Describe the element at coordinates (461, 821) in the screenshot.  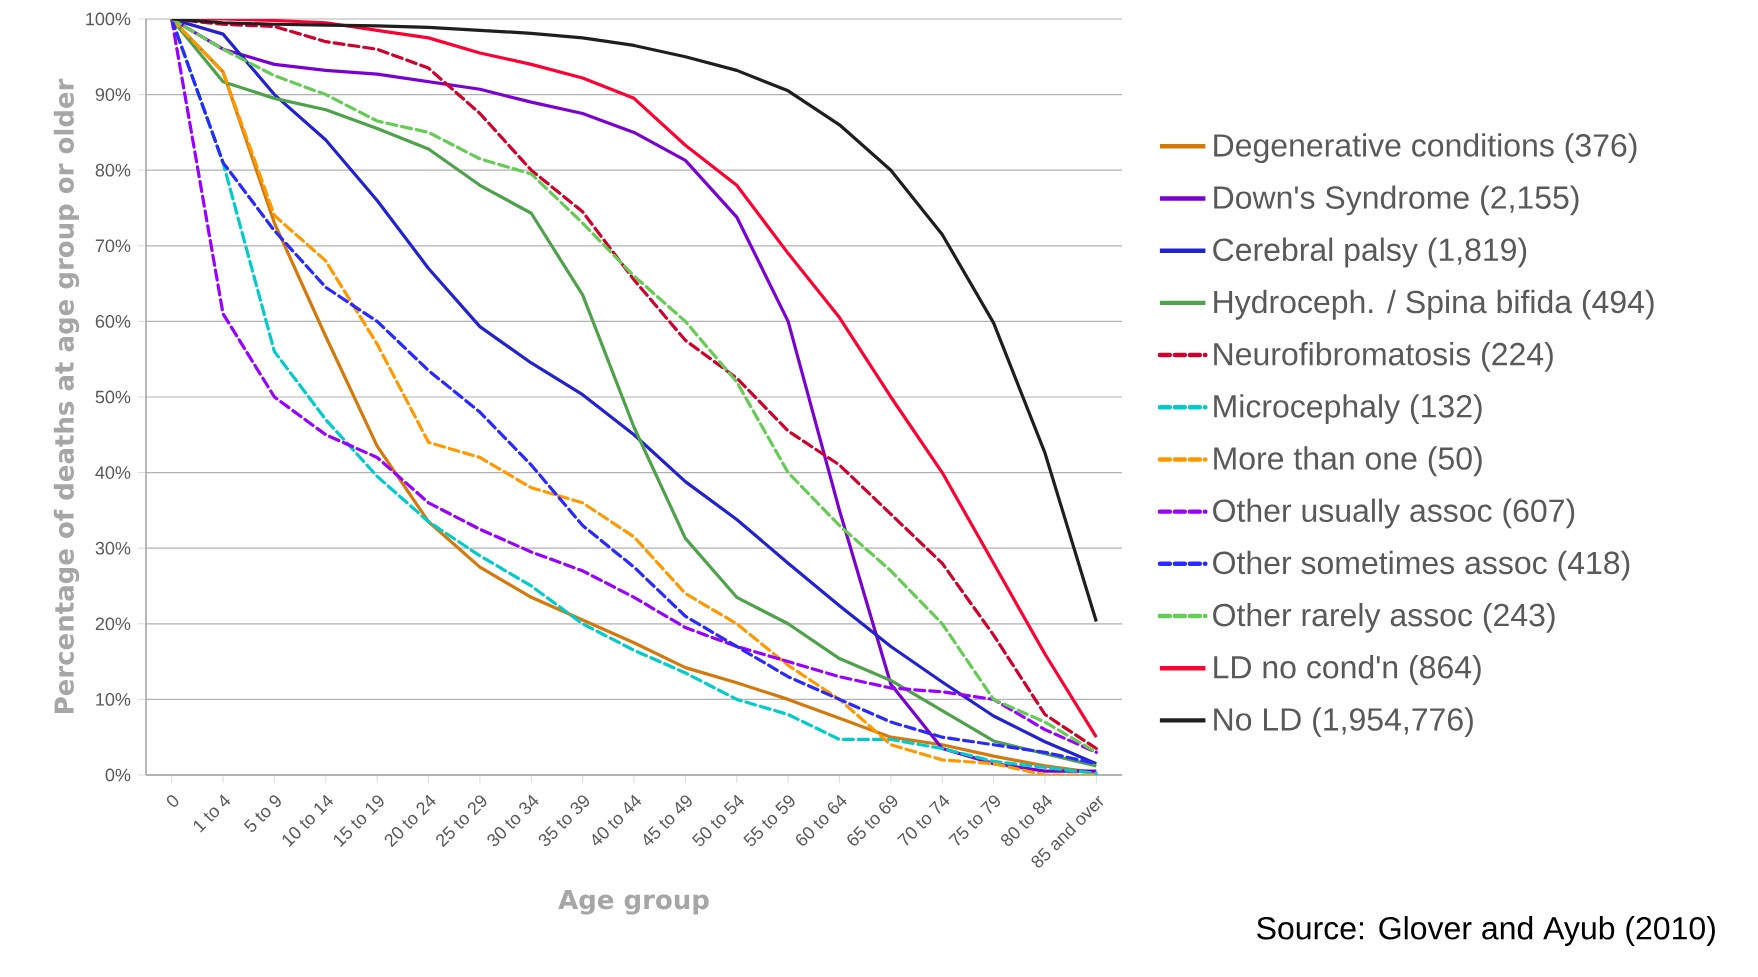
I see `x-tick-label: 25 to 29` at that location.